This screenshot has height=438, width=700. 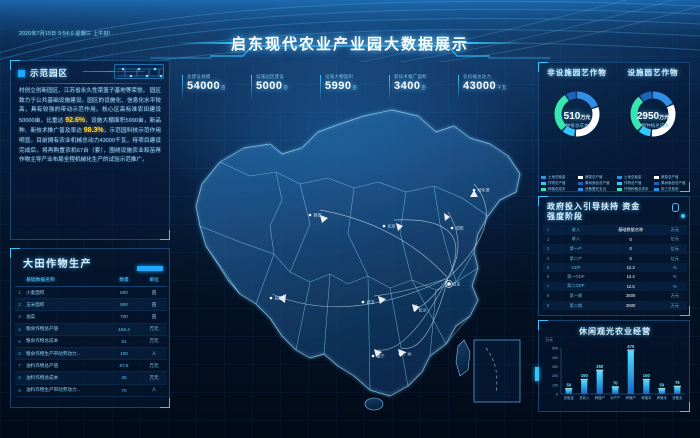 What do you see at coordinates (485, 86) in the screenshot?
I see `stat-value: 43000千瓦` at bounding box center [485, 86].